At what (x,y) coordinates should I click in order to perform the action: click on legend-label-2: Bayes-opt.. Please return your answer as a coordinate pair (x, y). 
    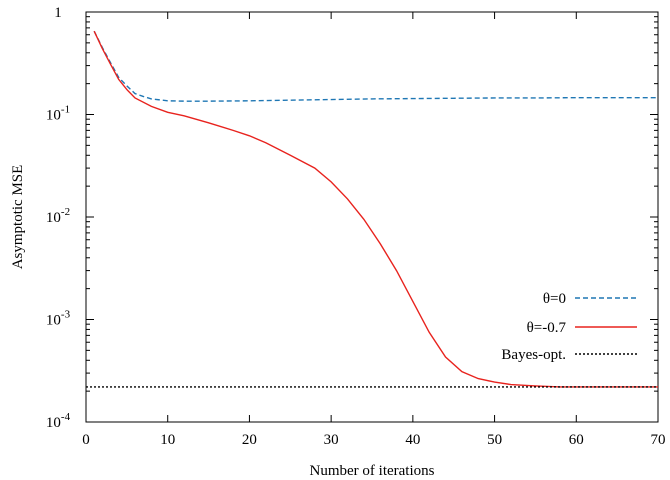
    Looking at the image, I should click on (533, 355).